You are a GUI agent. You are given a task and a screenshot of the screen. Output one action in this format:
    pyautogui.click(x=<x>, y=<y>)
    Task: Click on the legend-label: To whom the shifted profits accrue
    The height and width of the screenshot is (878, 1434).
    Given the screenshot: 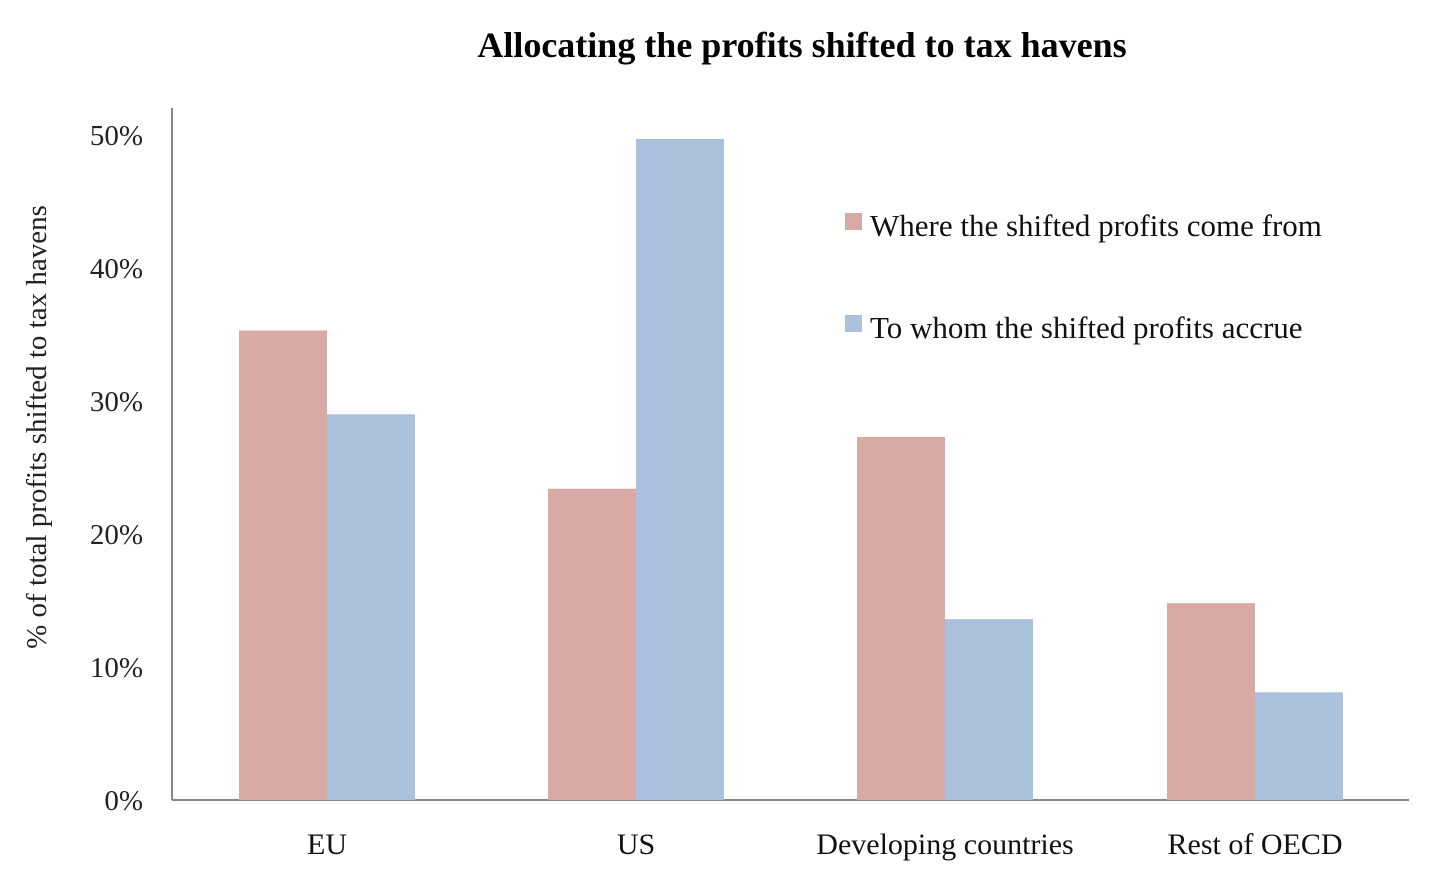 What is the action you would take?
    pyautogui.click(x=1086, y=327)
    